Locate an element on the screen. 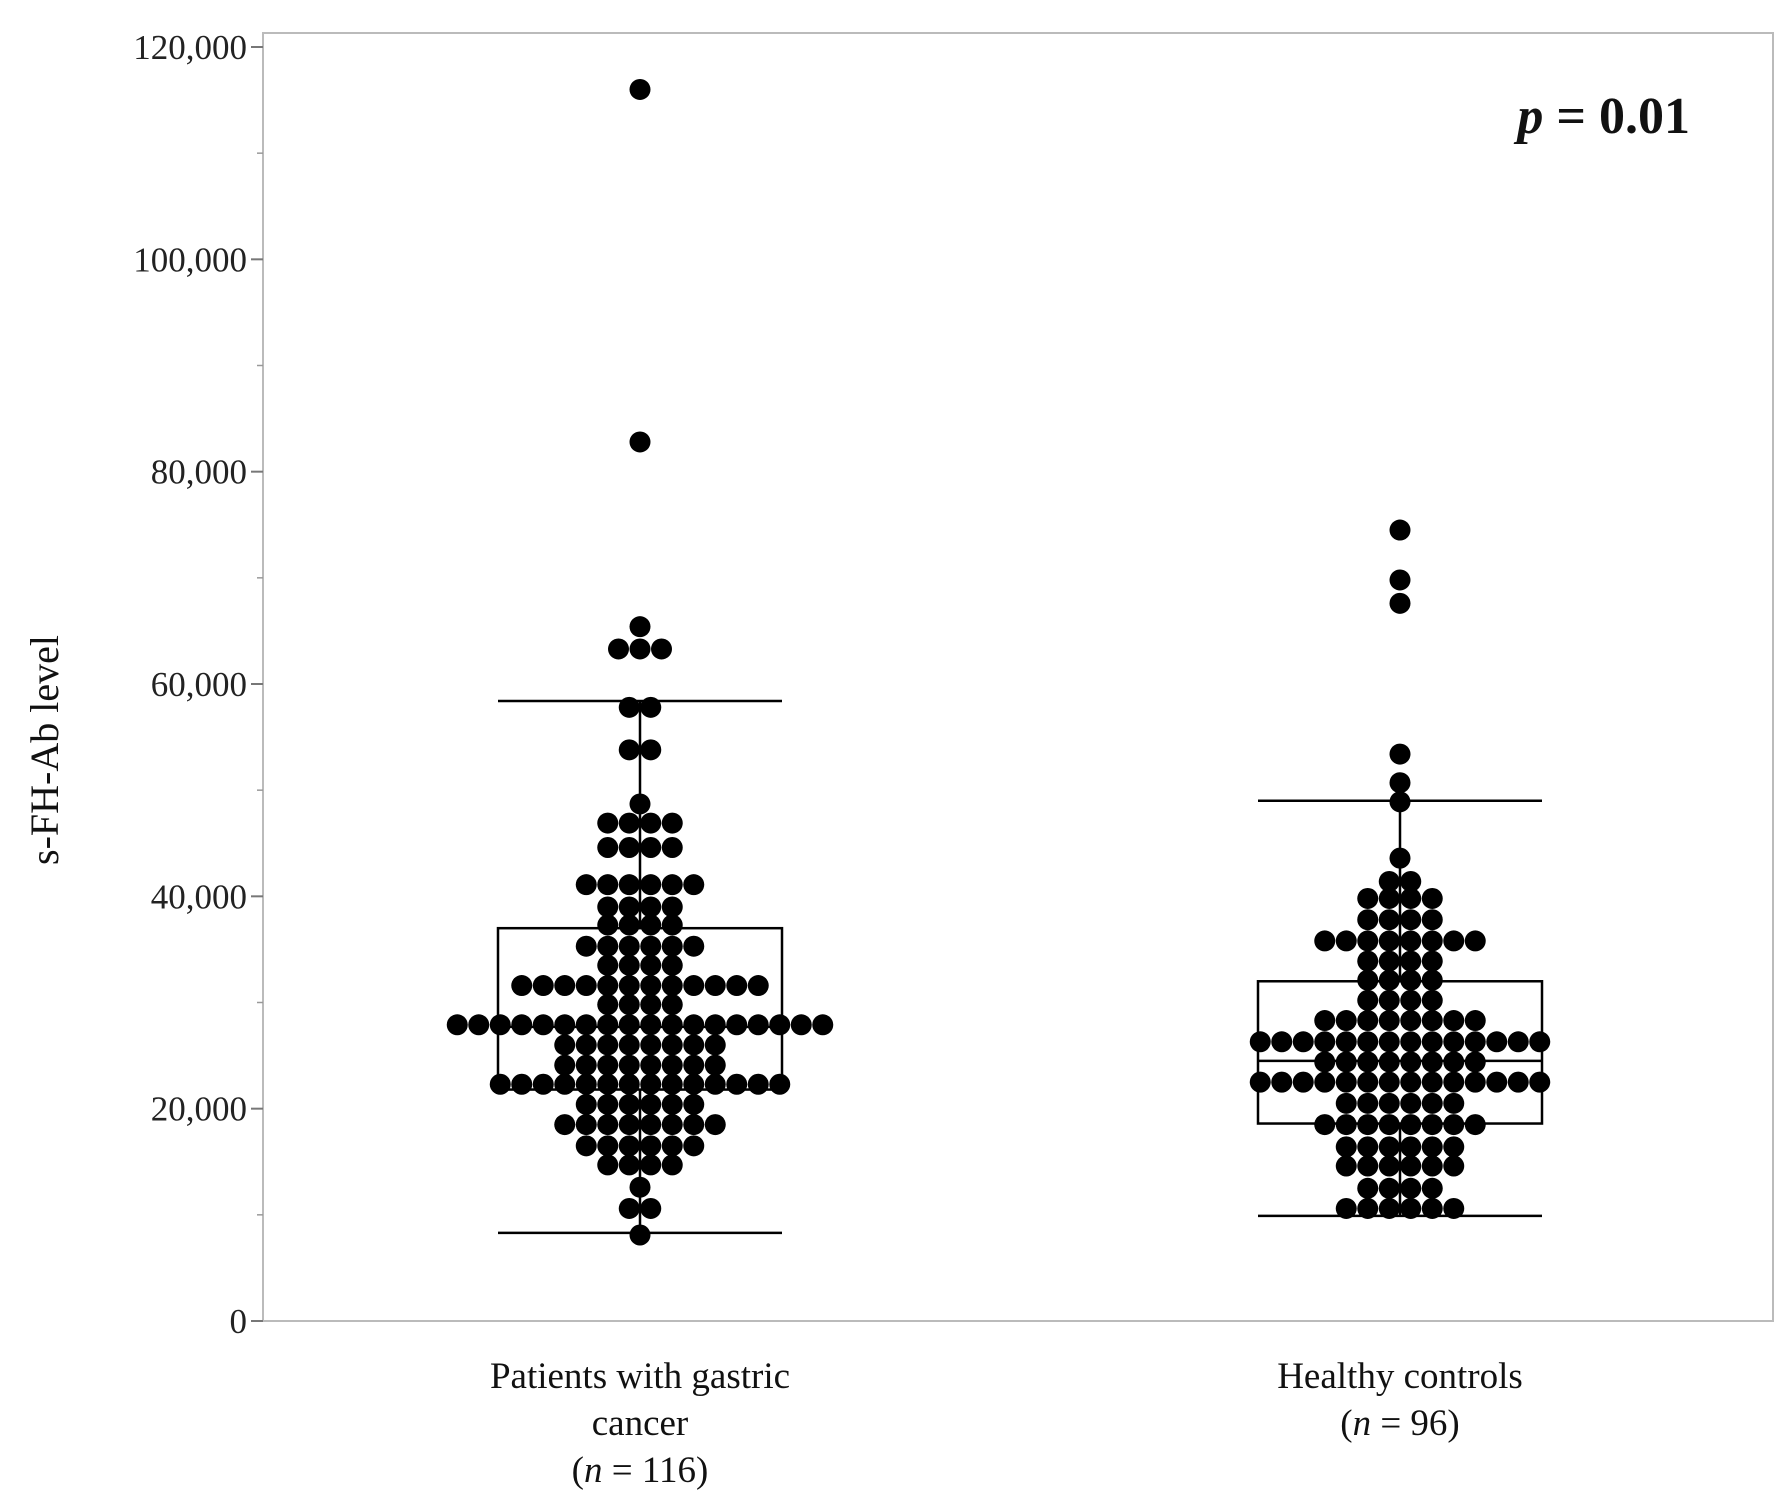  y-tick-label: 60,000 is located at coordinates (199, 684).